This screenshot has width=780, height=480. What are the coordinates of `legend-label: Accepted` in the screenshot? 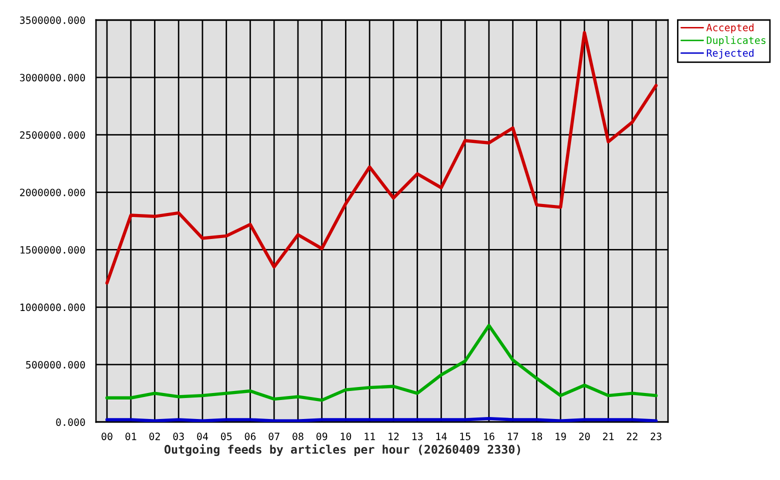 It's located at (730, 29).